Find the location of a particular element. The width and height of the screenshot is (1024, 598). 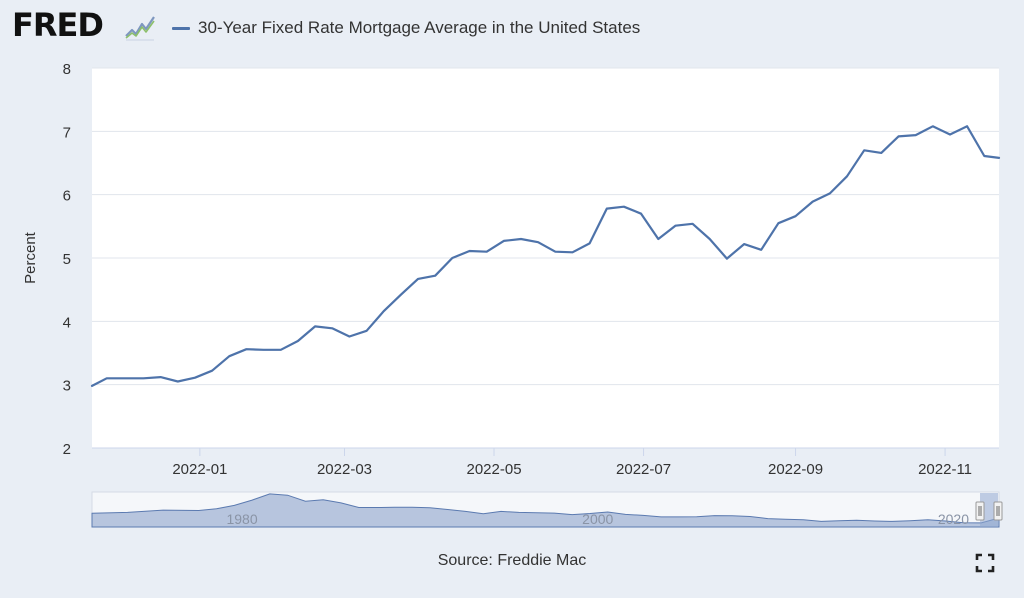

y-tick-label: 6 is located at coordinates (67, 196).